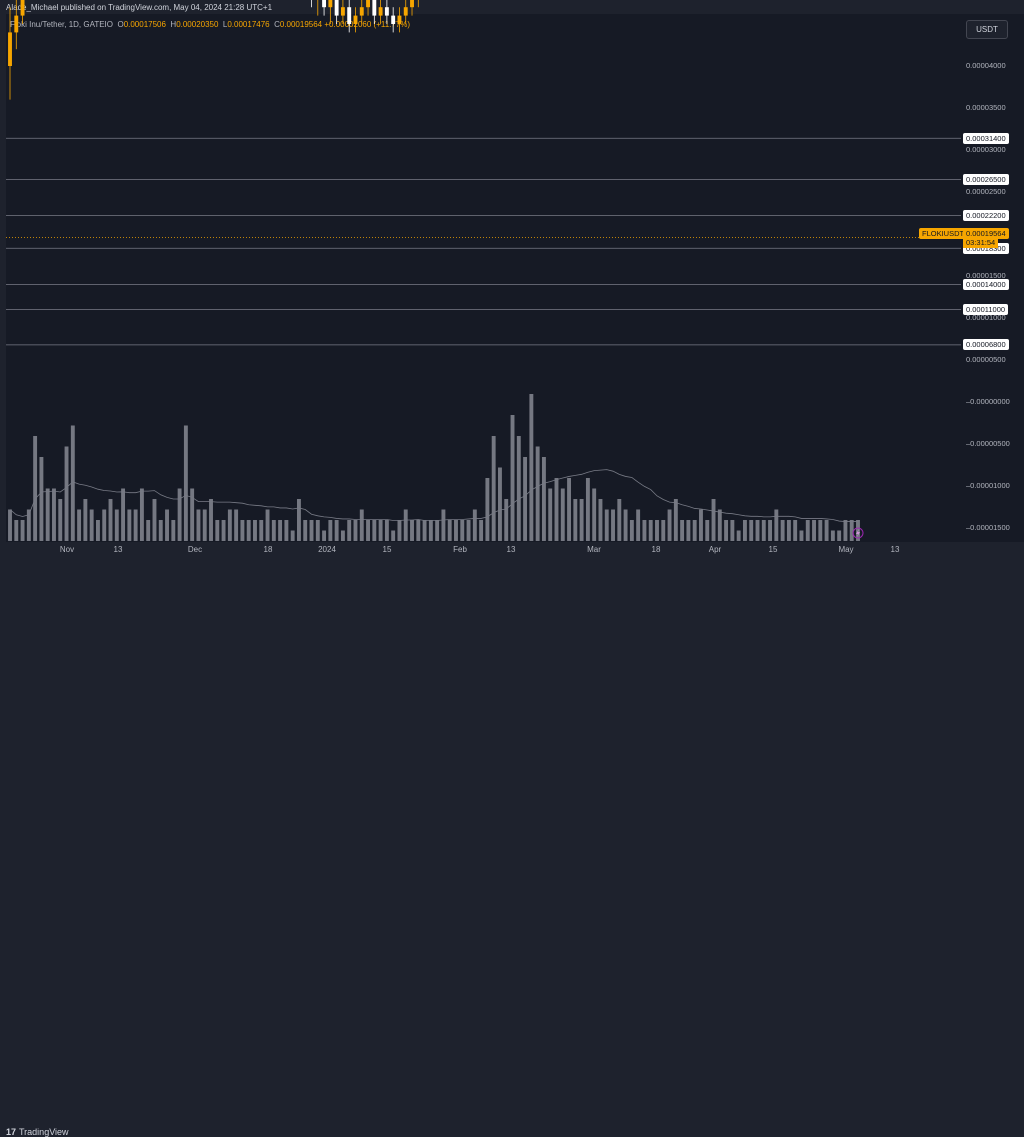  I want to click on level-price-badge: 0.00018300, so click(986, 248).